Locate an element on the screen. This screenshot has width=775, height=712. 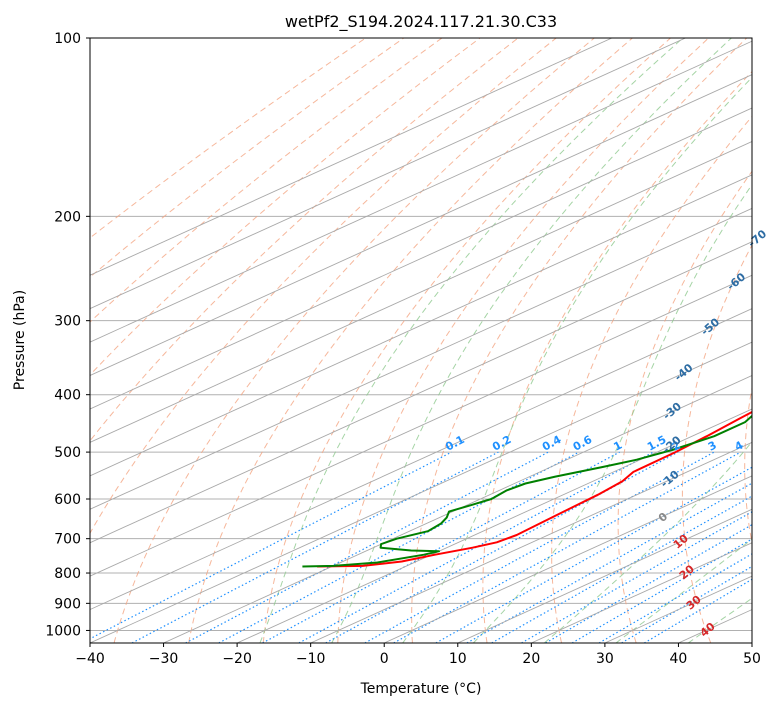
y-tick-label: 200 is located at coordinates (67, 217).